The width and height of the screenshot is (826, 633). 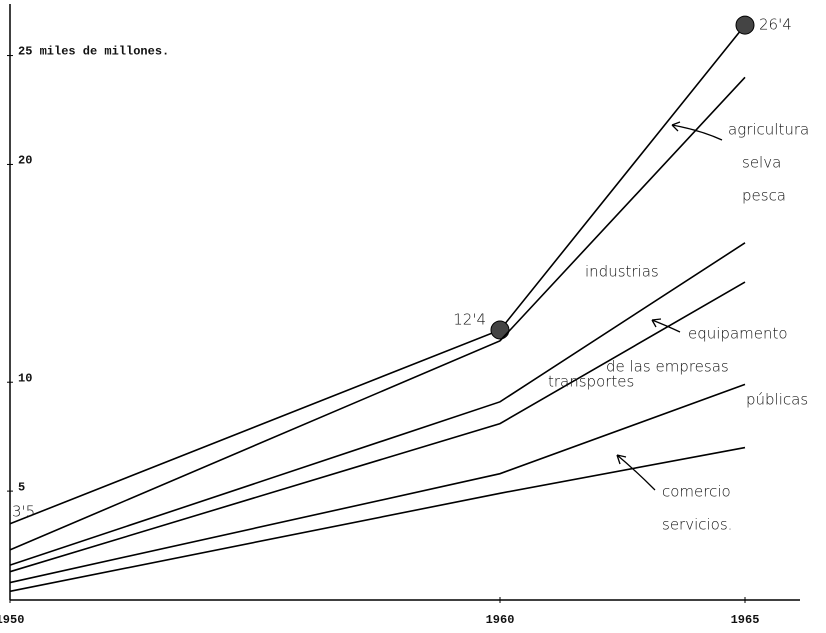 What do you see at coordinates (761, 163) in the screenshot?
I see `annotation: selva` at bounding box center [761, 163].